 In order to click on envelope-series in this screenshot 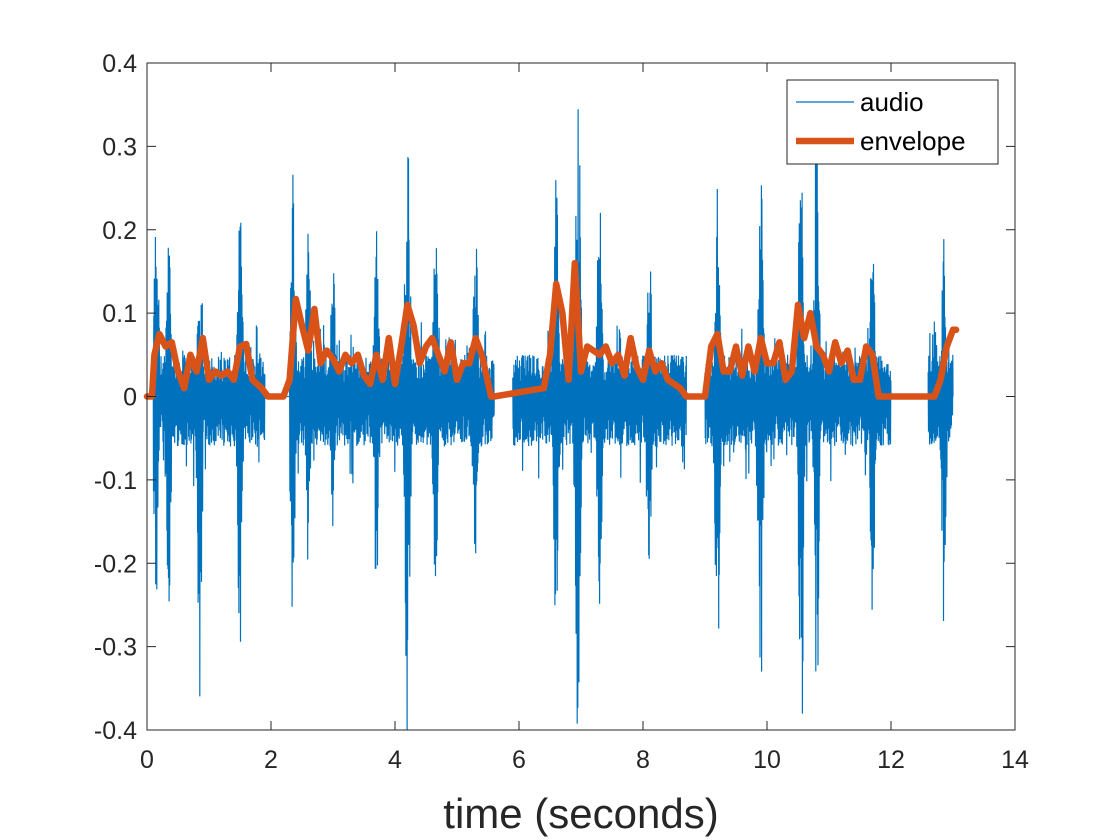, I will do `click(551, 329)`.